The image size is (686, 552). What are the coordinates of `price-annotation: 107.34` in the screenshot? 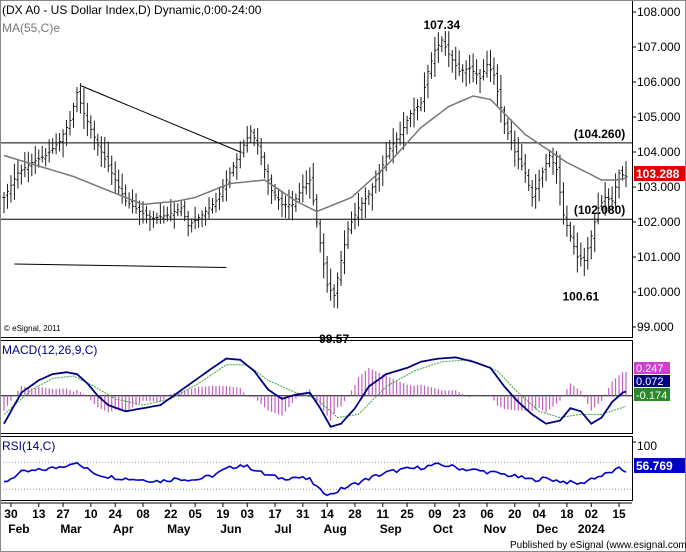 It's located at (441, 25).